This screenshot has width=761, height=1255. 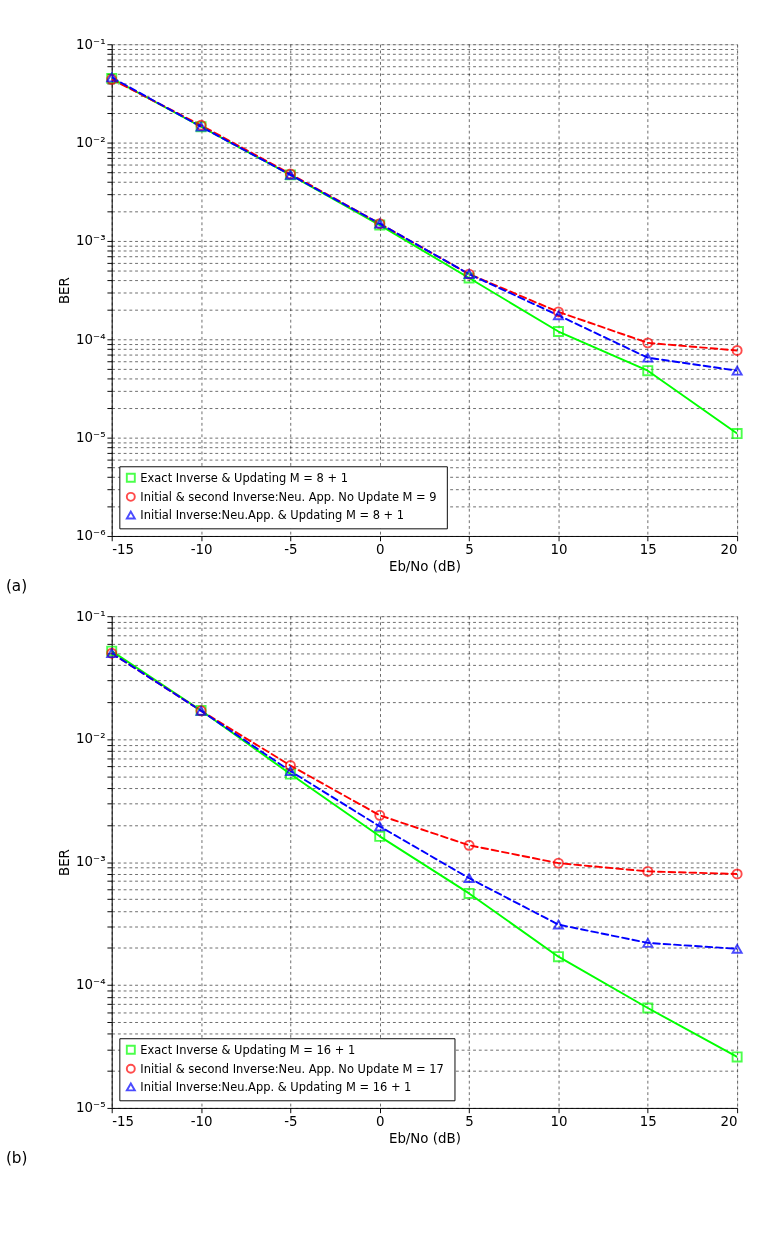 I want to click on legend-label: Initial Inverse:Neu.App. & Updating M = 16 + 1, so click(x=276, y=1086).